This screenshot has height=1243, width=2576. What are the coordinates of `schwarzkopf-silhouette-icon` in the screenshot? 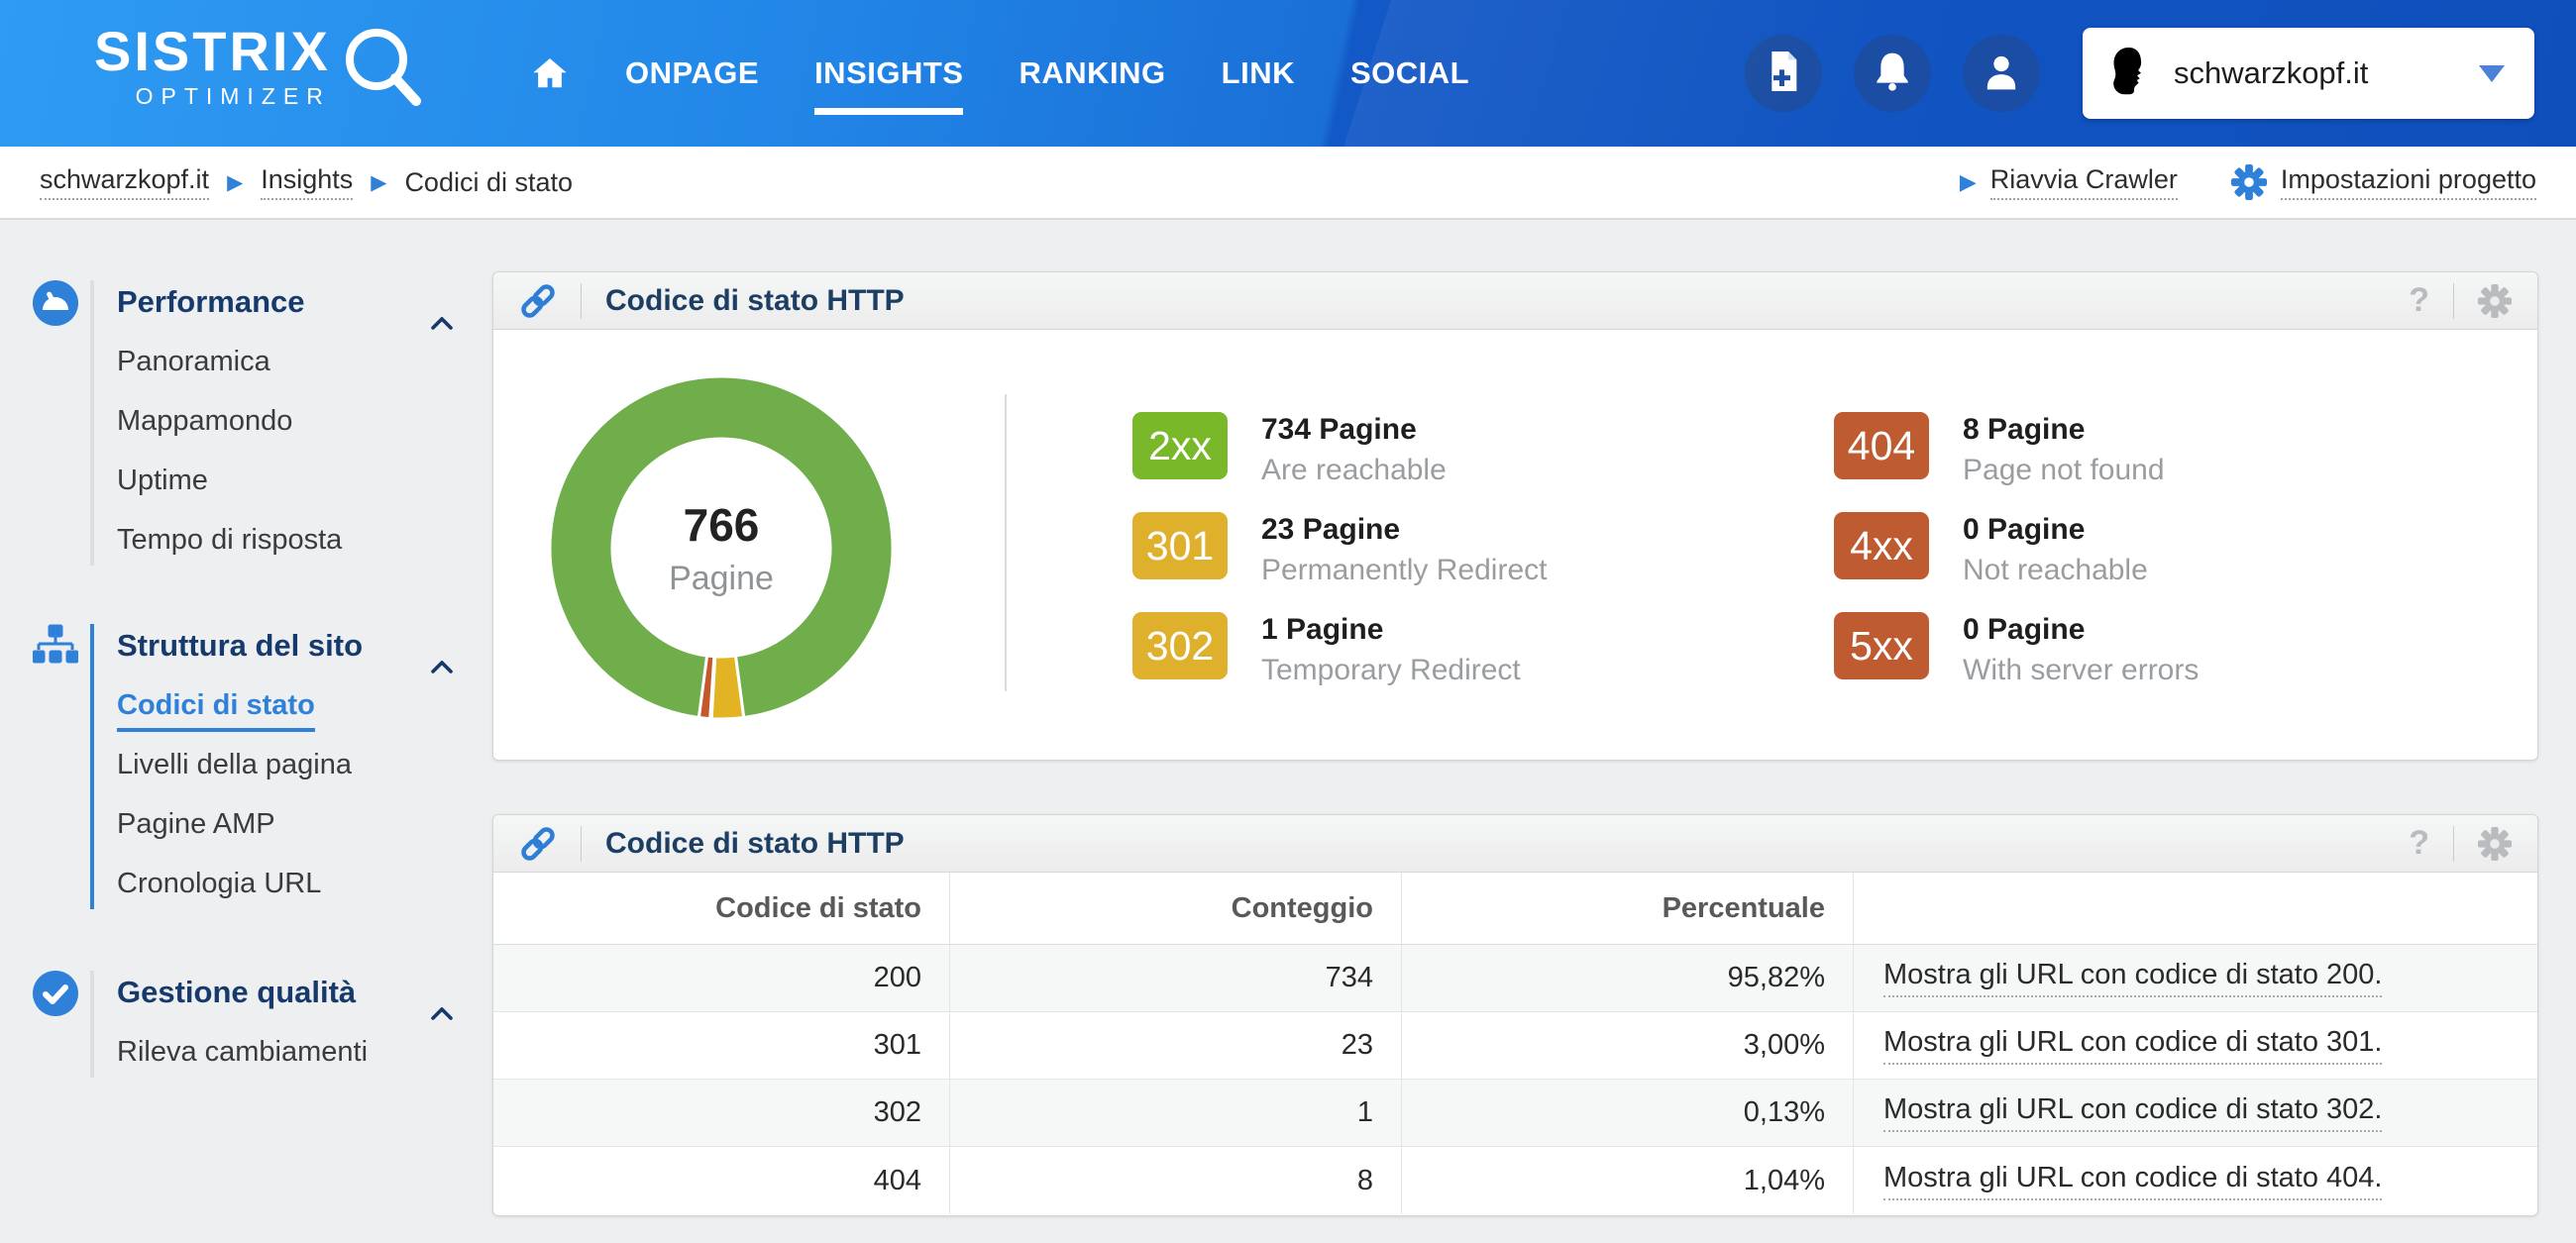 It's located at (2130, 73).